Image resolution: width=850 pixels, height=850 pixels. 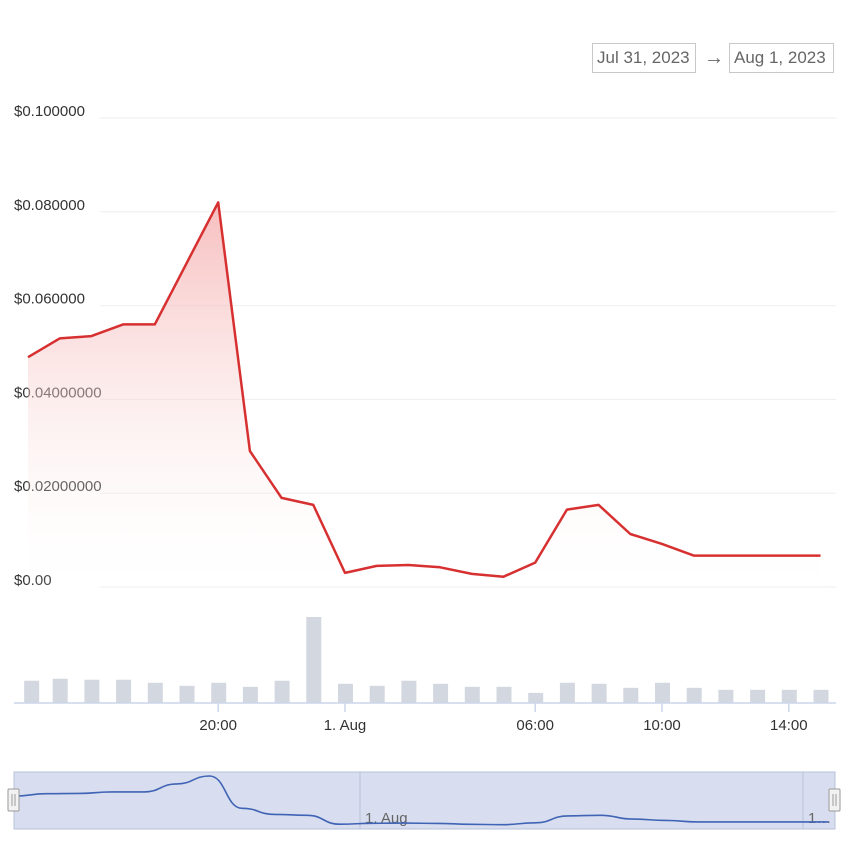 What do you see at coordinates (535, 725) in the screenshot?
I see `x-tick-label: 06:00` at bounding box center [535, 725].